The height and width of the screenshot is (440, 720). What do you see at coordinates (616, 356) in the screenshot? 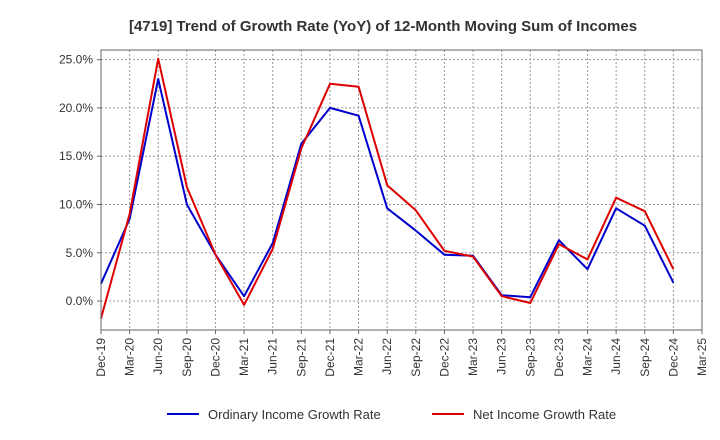
I see `x-tick-label: Jun-24` at bounding box center [616, 356].